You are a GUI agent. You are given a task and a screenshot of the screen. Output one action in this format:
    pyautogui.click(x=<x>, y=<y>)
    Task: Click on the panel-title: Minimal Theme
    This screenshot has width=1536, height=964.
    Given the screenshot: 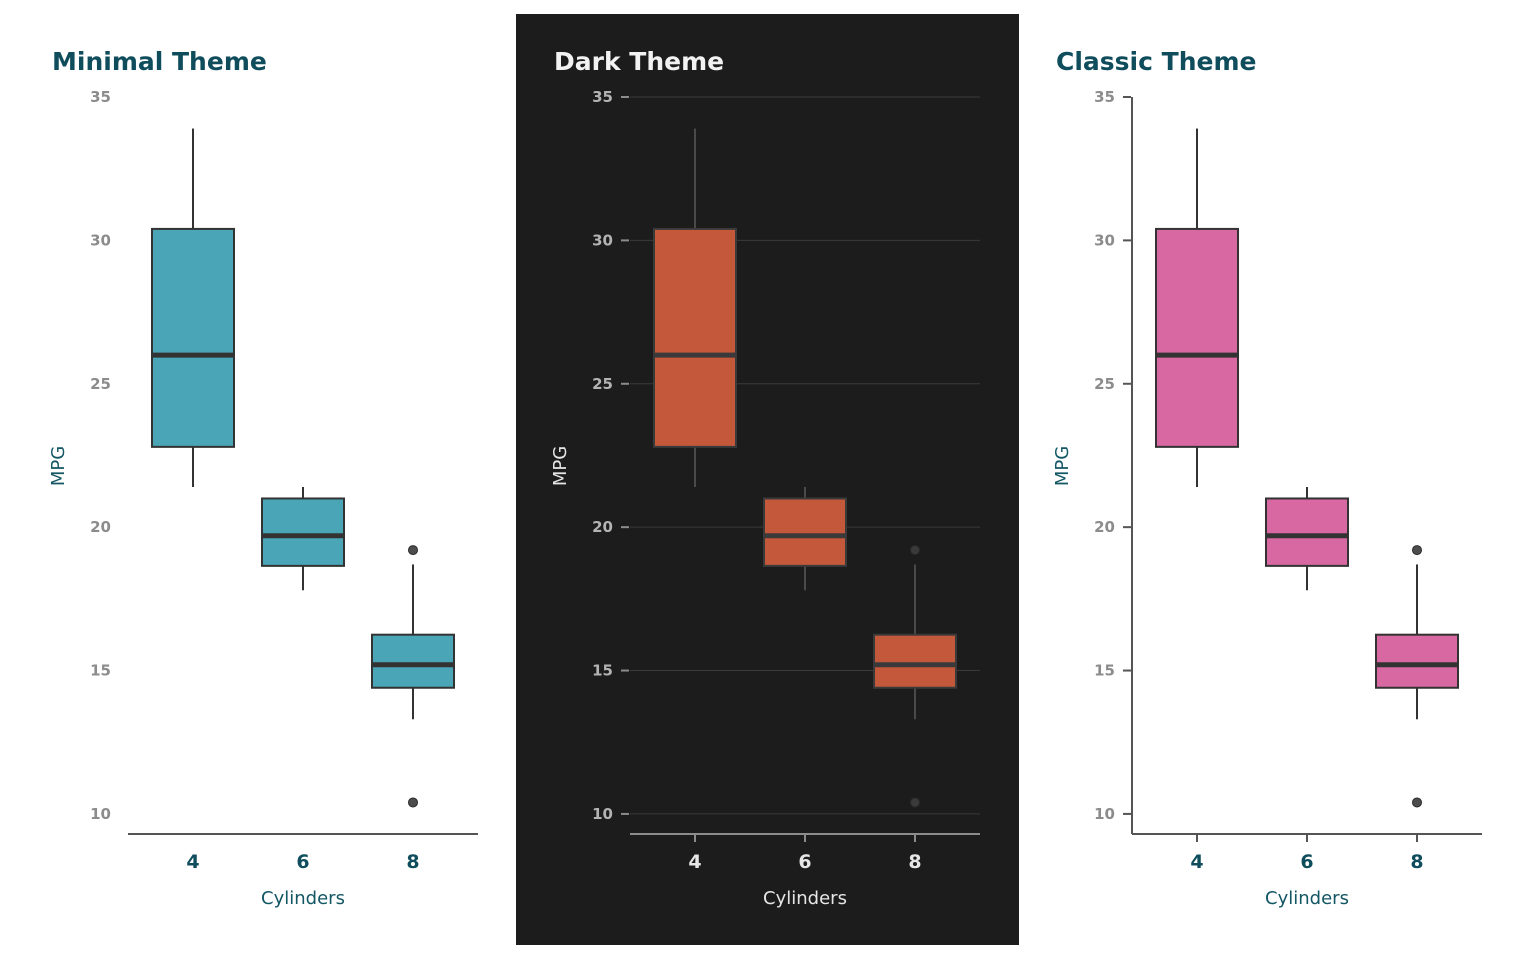 What is the action you would take?
    pyautogui.click(x=159, y=61)
    